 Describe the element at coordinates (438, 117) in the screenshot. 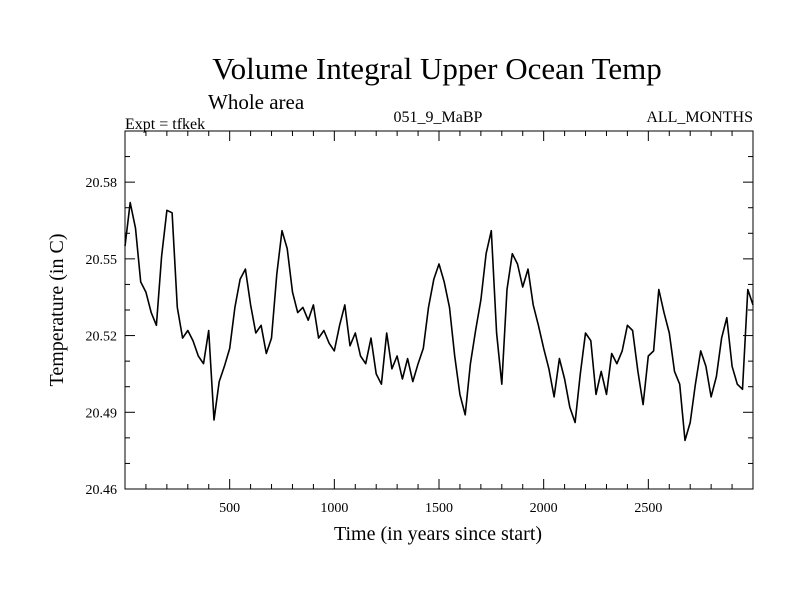

I see `run-label: 051_9_MaBP` at that location.